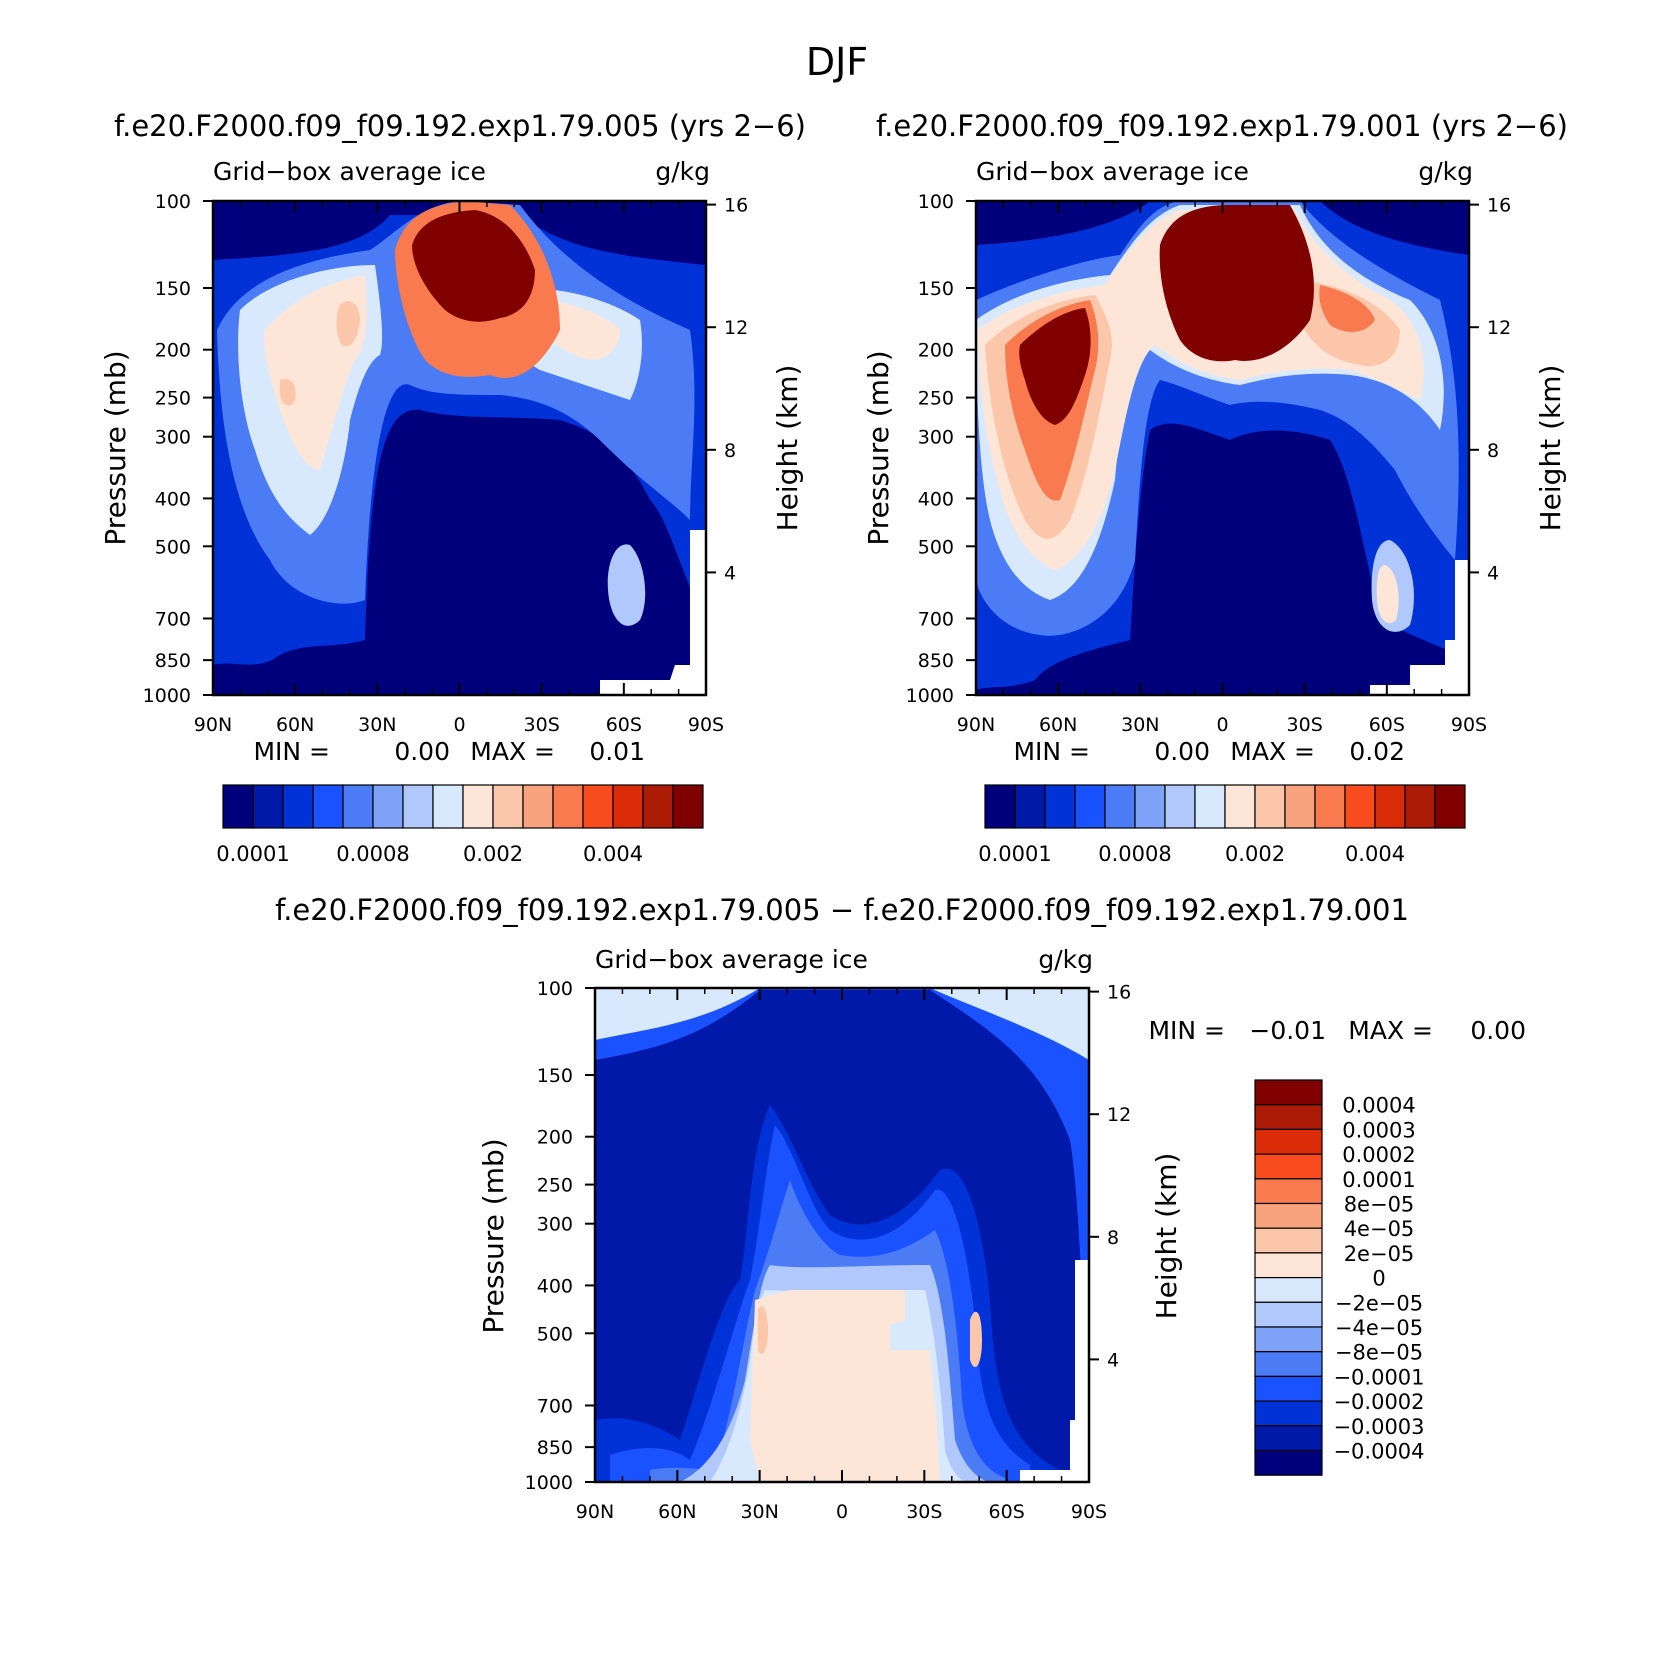 This screenshot has width=1674, height=1672. What do you see at coordinates (1387, 594) in the screenshot?
I see `panel-2-band-8b` at bounding box center [1387, 594].